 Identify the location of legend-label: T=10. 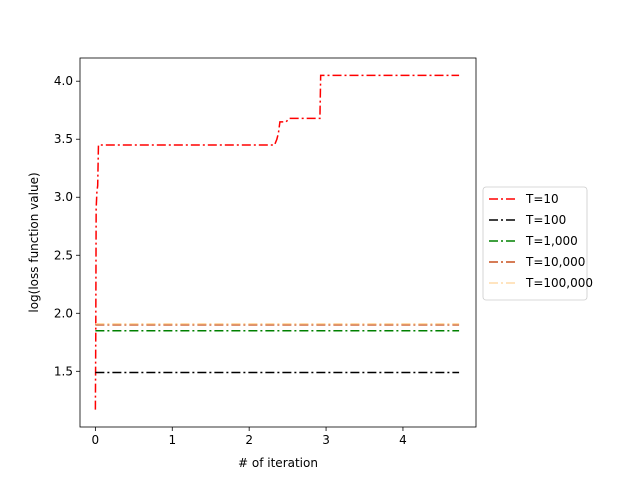
(542, 199).